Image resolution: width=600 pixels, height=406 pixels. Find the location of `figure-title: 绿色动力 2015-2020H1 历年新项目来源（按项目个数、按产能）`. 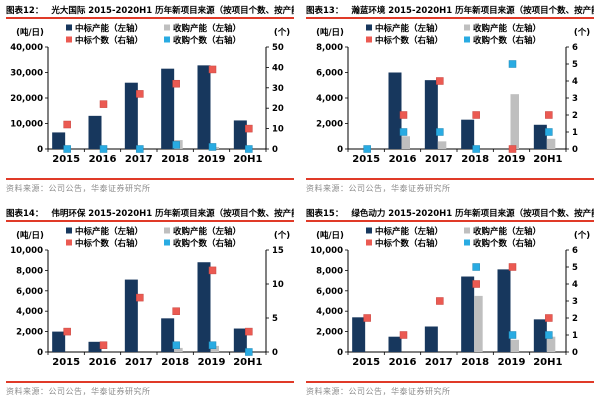

figure-title: 绿色动力 2015-2020H1 历年新项目来源（按项目个数、按产能） is located at coordinates (472, 214).